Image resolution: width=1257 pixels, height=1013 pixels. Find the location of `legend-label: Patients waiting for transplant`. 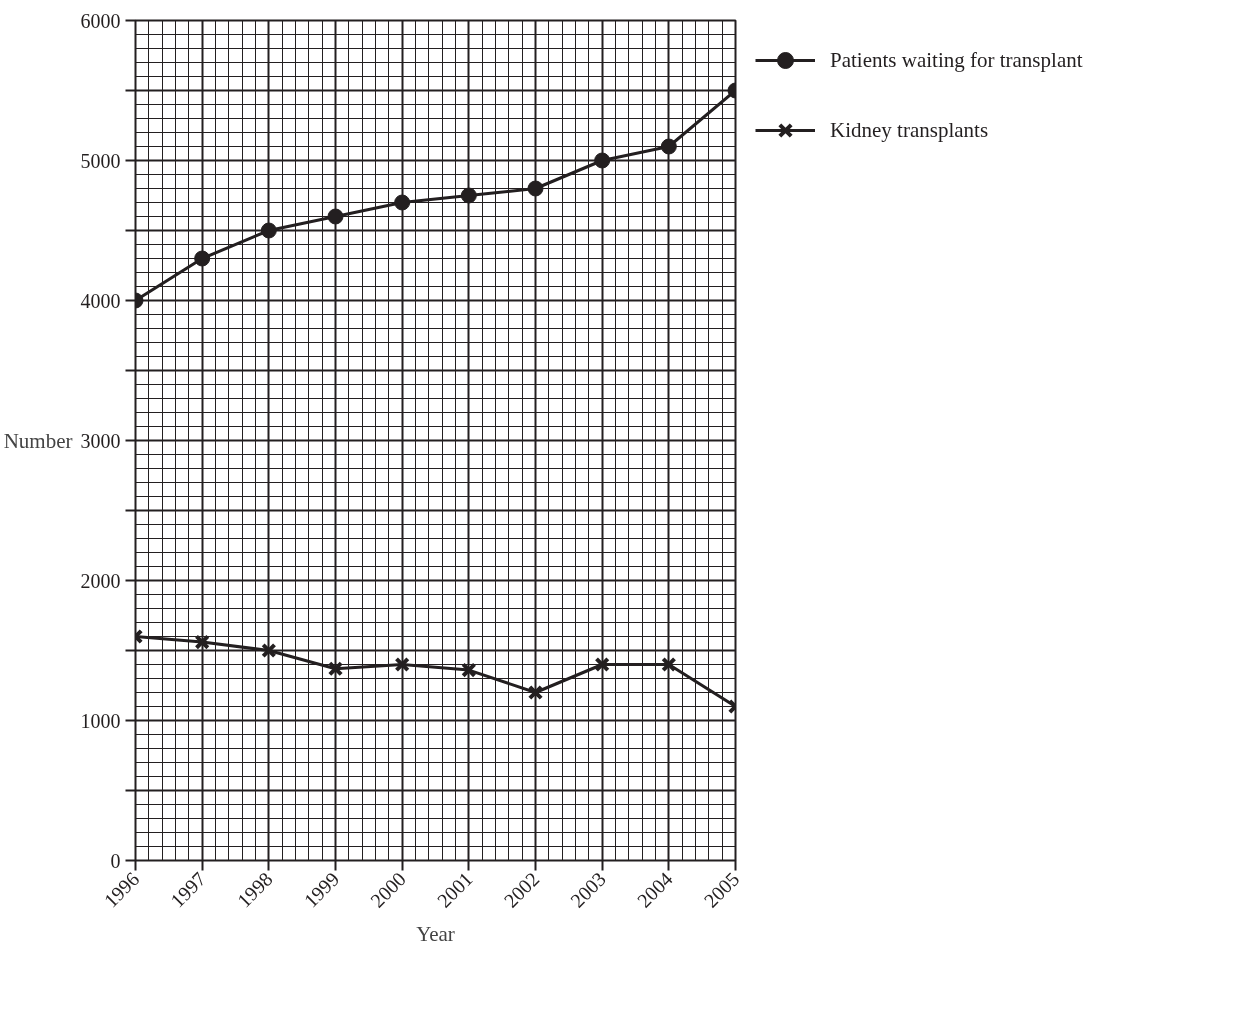

legend-label: Patients waiting for transplant is located at coordinates (956, 60).